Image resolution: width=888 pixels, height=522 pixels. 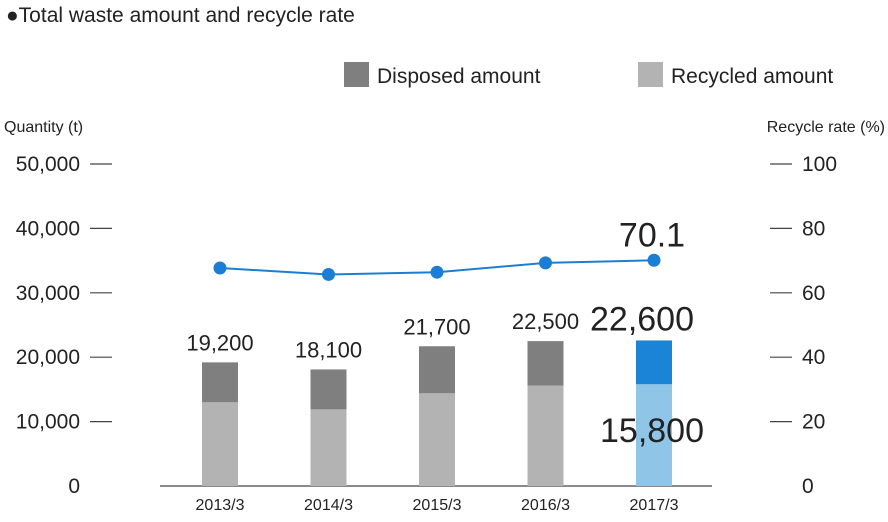 What do you see at coordinates (826, 127) in the screenshot?
I see `y2-axis-title: Recycle rate (%)` at bounding box center [826, 127].